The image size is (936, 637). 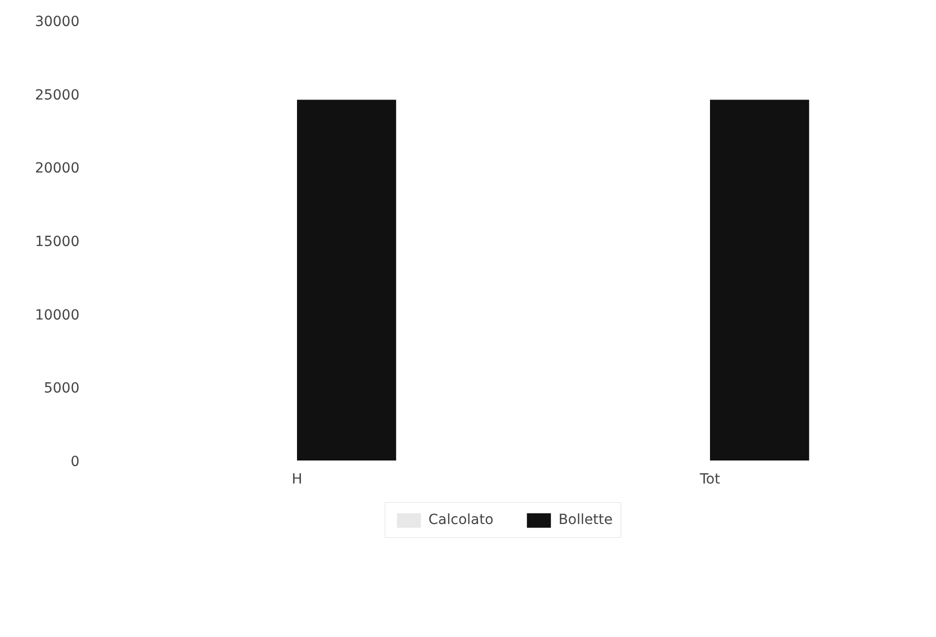 What do you see at coordinates (297, 480) in the screenshot?
I see `x-tick-label: H` at bounding box center [297, 480].